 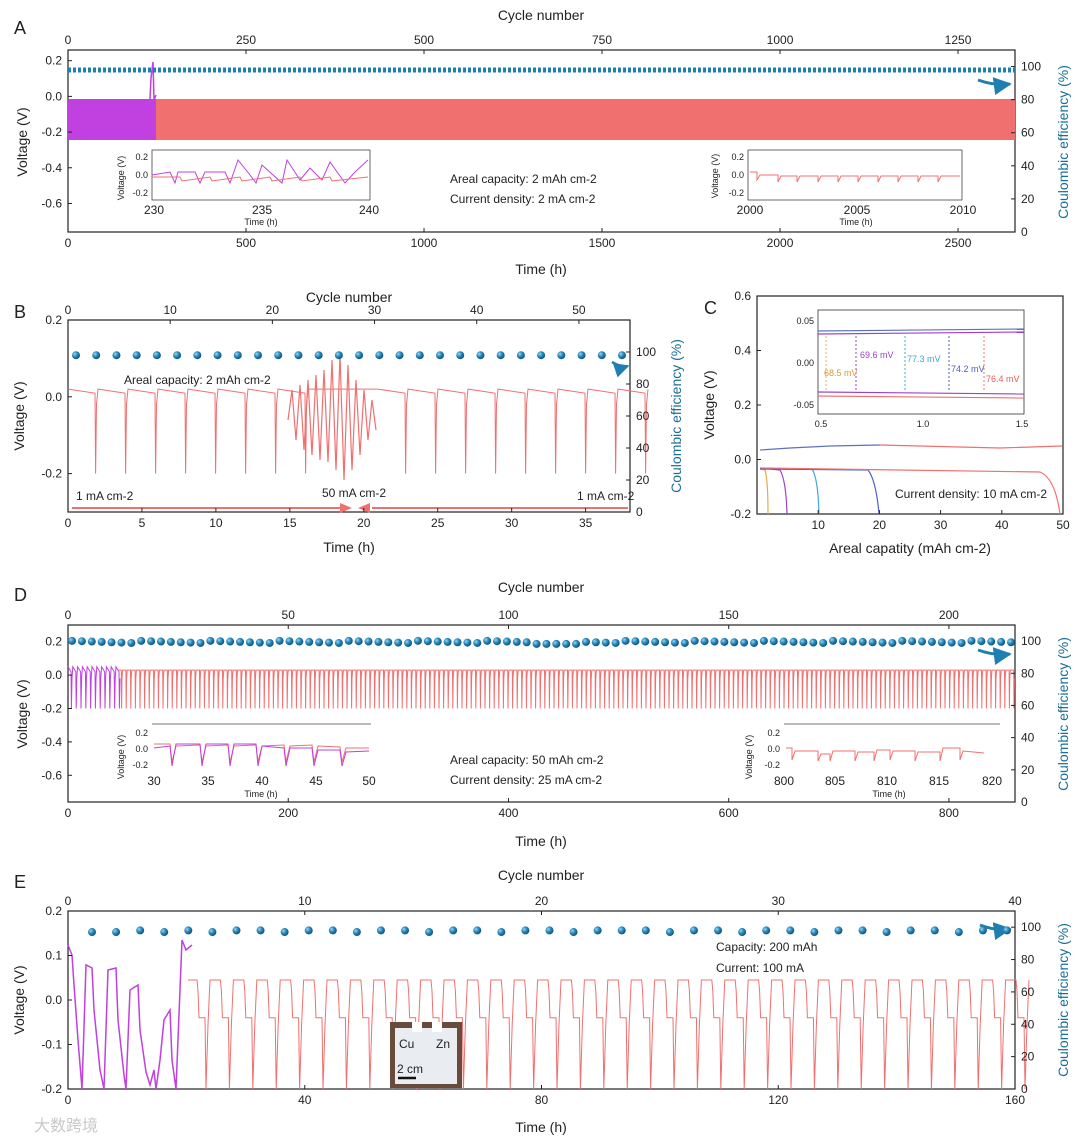 I want to click on panel-a-y2tick-label: 100, so click(x=1031, y=67).